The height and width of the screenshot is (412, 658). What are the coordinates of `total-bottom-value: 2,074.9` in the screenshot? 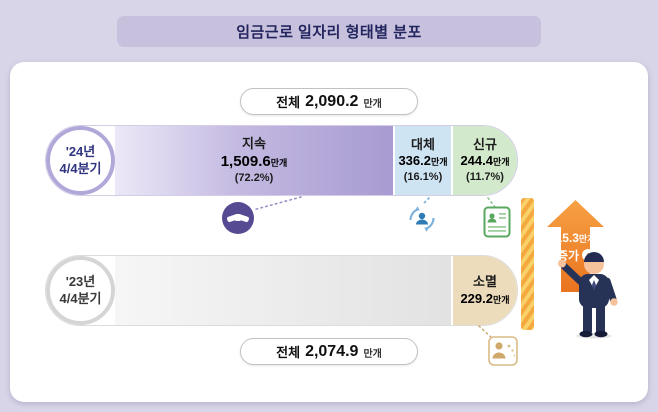 It's located at (332, 351).